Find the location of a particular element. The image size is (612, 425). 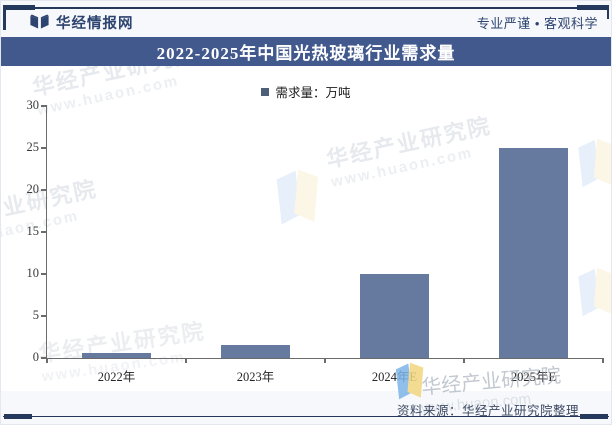

chart-title: 2022-2025年中国光热玻璃行业需求量 is located at coordinates (306, 53).